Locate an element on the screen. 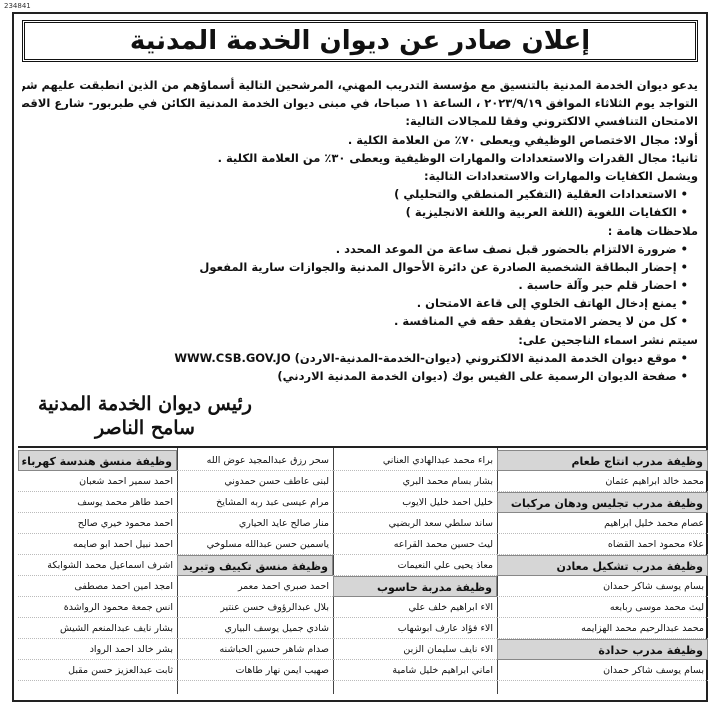 This screenshot has height=702, width=720. body-line: سيتم نشر اسماء الناجحين على: is located at coordinates (608, 339).